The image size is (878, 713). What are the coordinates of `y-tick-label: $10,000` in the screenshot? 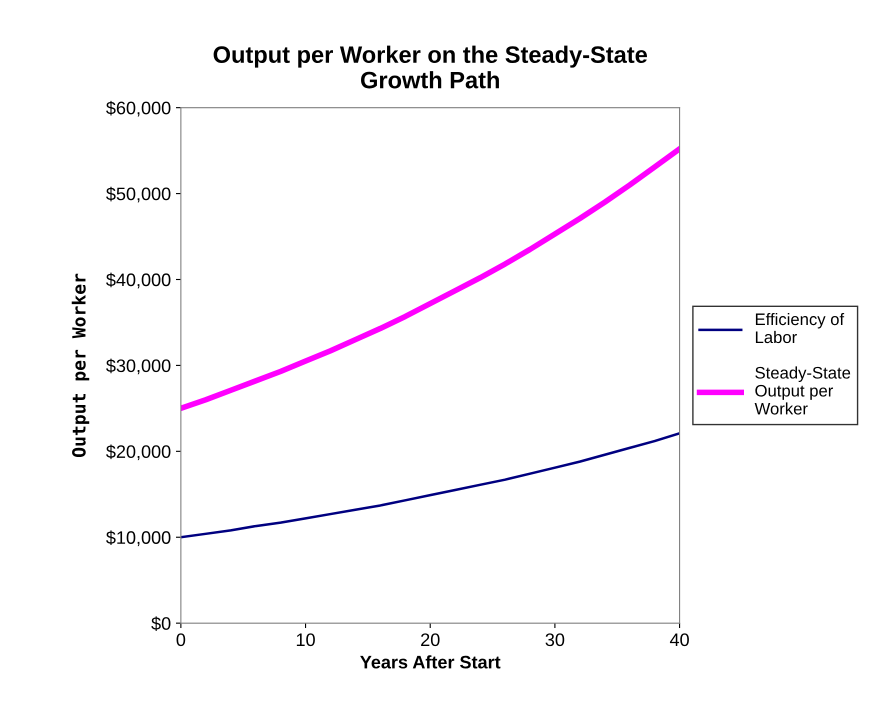 It's located at (138, 538).